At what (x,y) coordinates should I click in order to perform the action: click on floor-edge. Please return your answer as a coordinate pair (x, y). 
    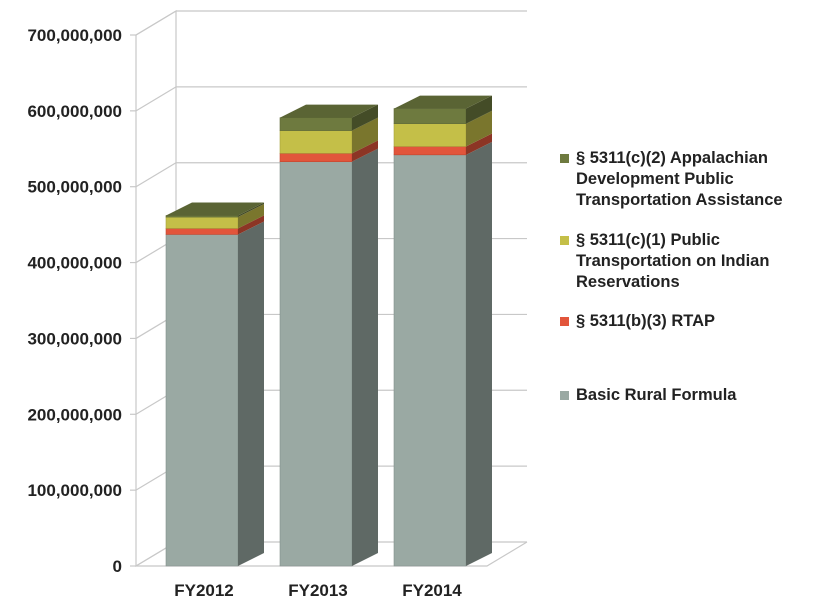
    Looking at the image, I should click on (332, 554).